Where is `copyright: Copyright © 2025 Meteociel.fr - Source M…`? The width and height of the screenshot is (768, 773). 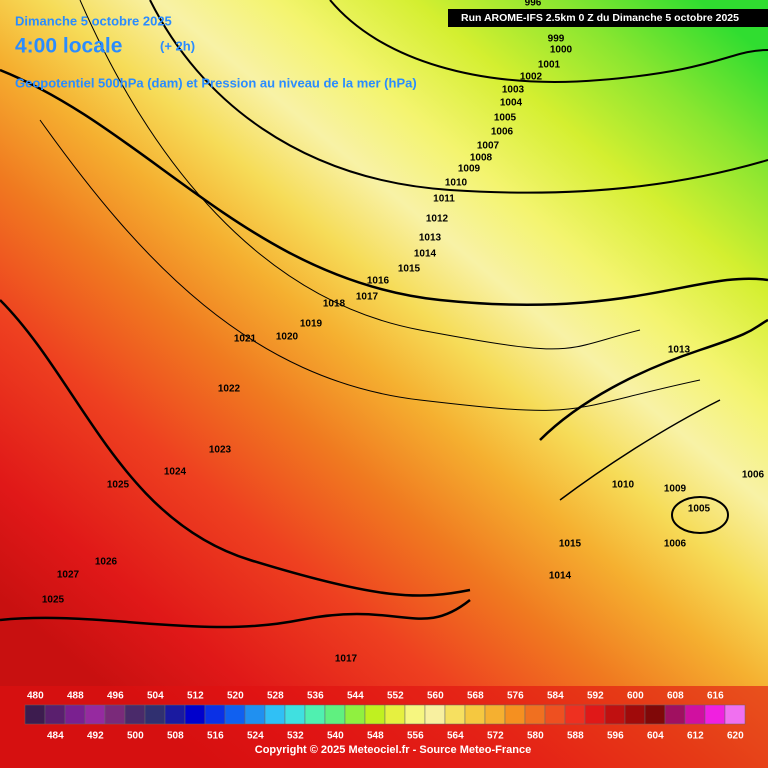 copyright: Copyright © 2025 Meteociel.fr - Source M… is located at coordinates (393, 750).